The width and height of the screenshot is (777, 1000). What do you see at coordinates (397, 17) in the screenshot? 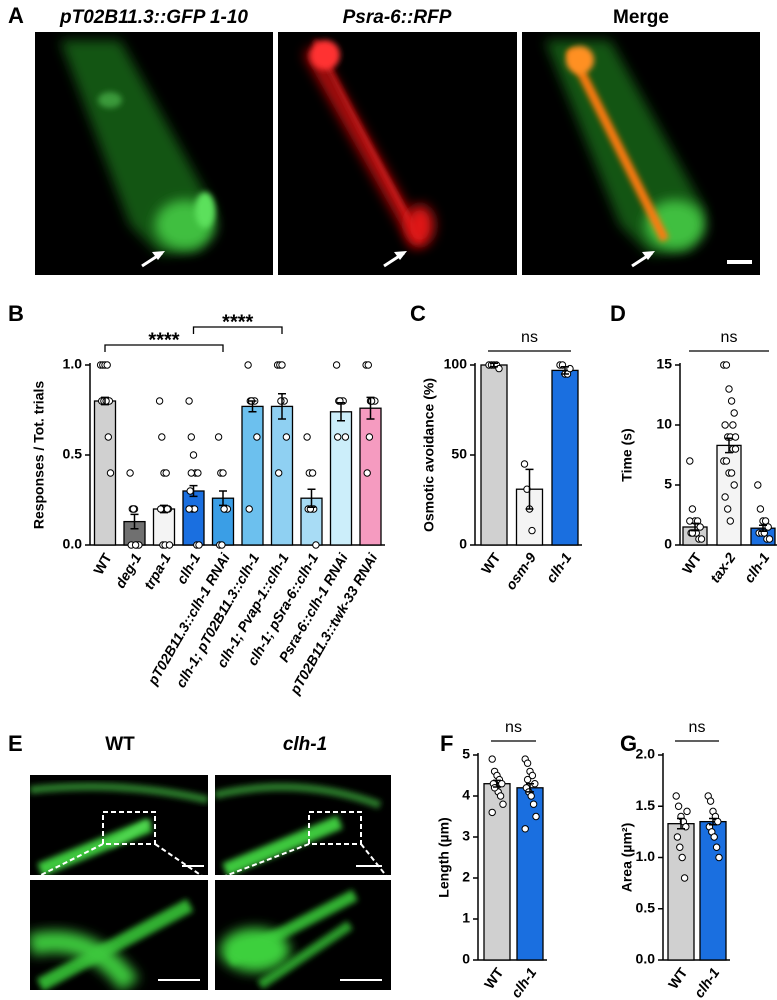
I see `image-title: Psra-6::RFP` at bounding box center [397, 17].